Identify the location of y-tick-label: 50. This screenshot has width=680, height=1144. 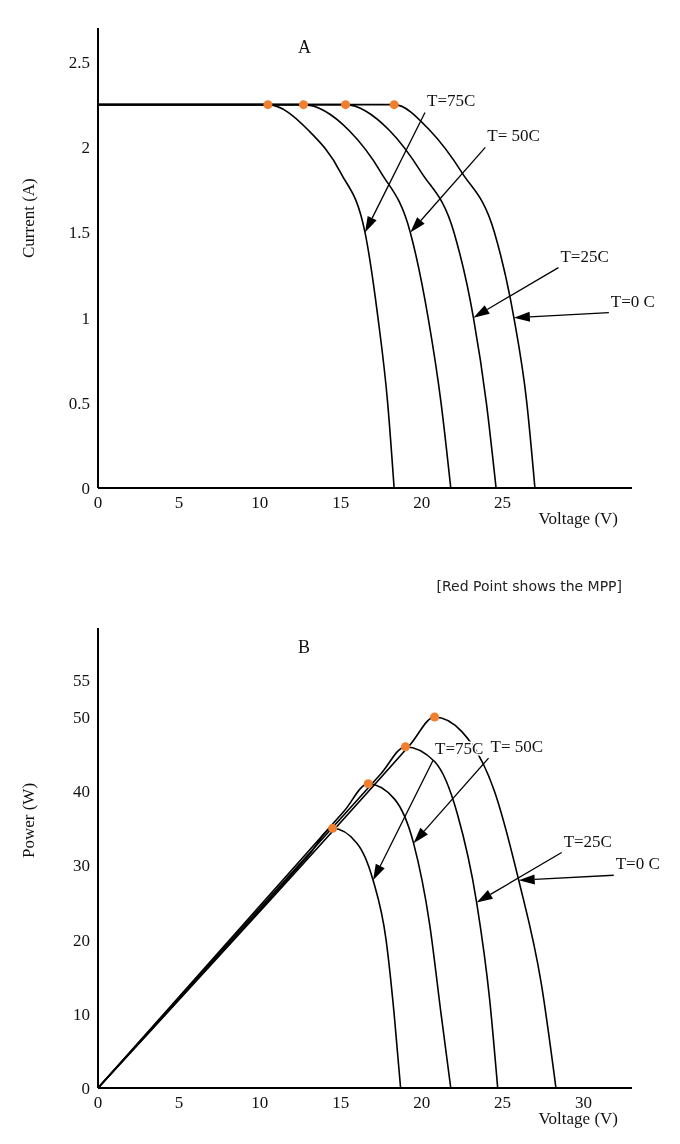
(81, 718).